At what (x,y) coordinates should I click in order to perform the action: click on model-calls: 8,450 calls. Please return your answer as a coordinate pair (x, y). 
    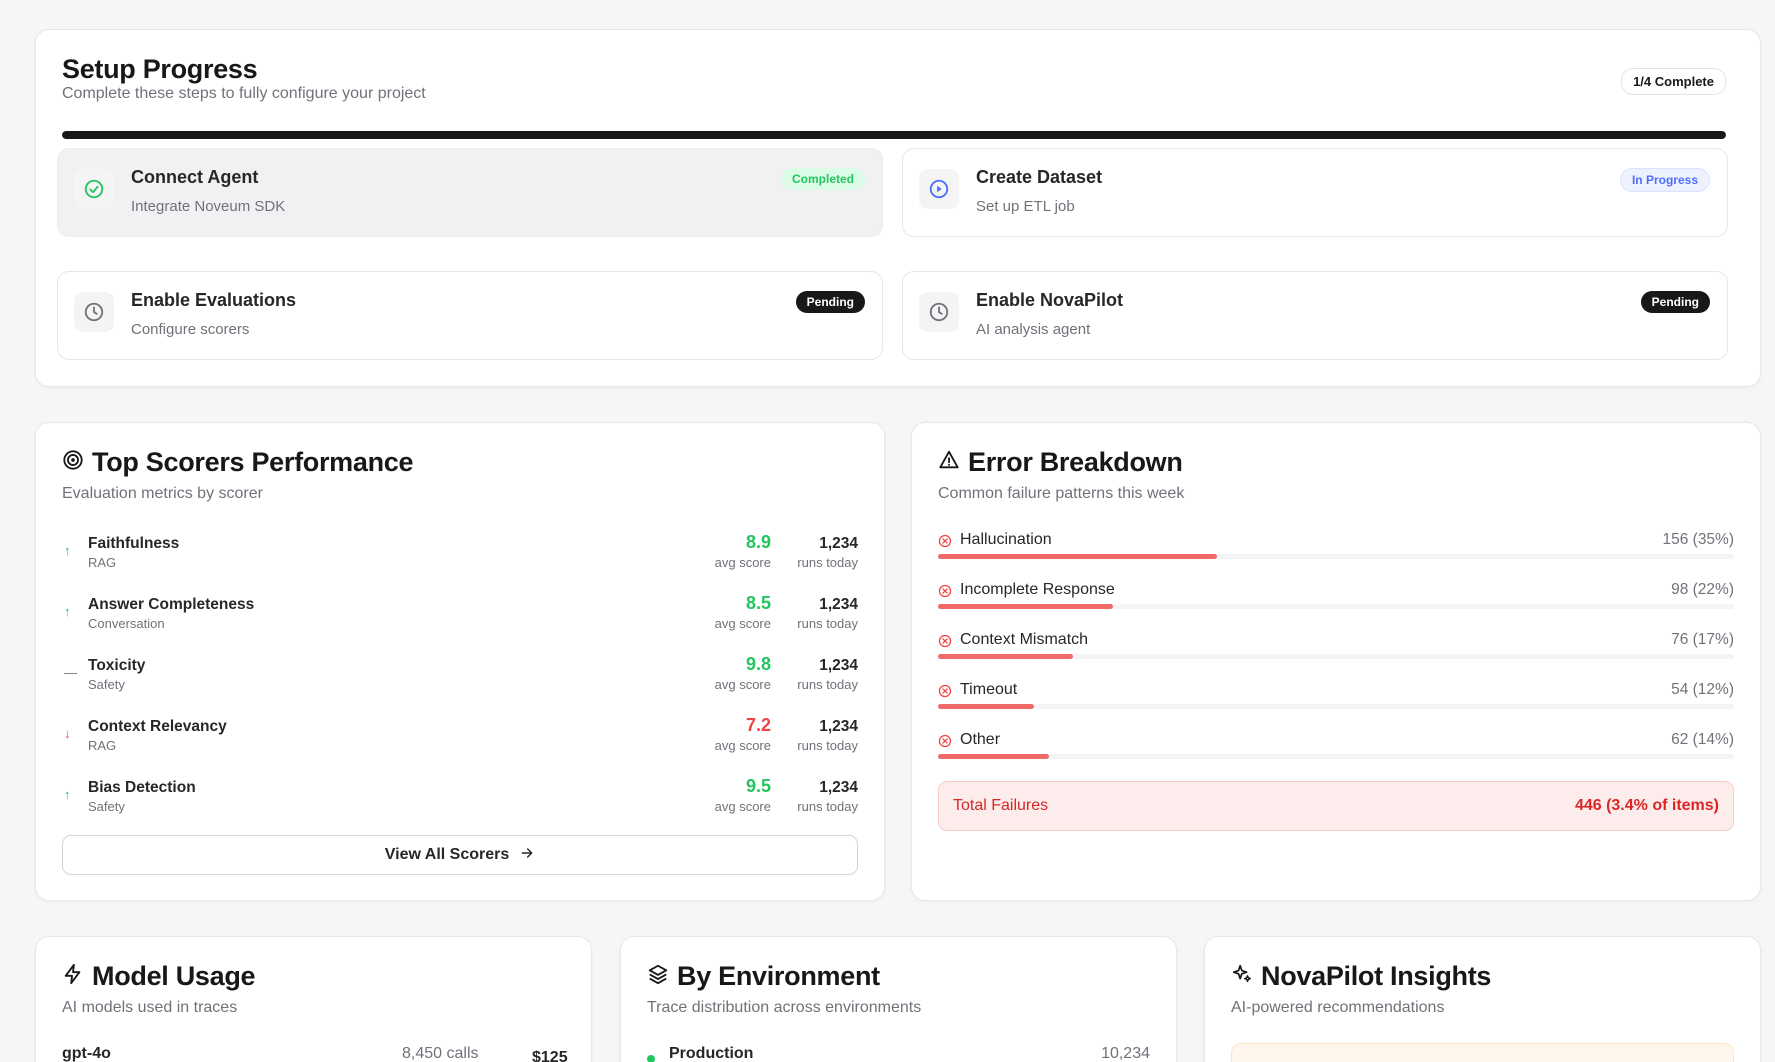
    Looking at the image, I should click on (440, 1053).